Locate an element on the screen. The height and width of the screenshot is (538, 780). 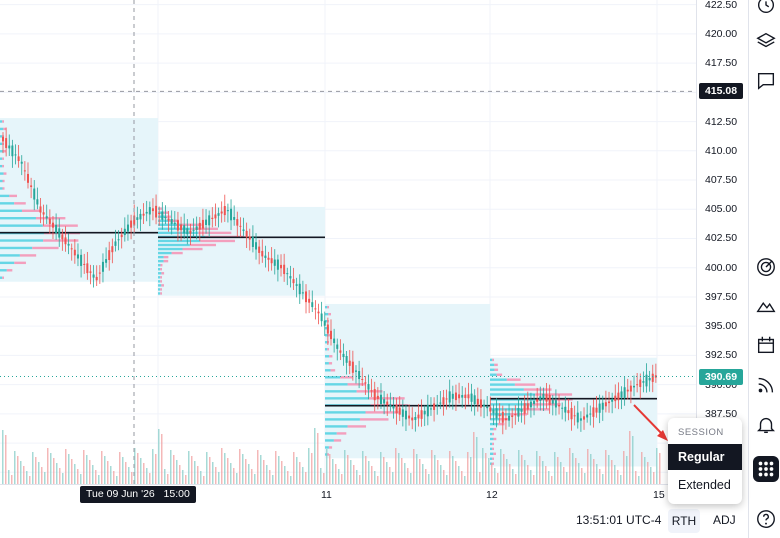
adjustment-button: ADJ is located at coordinates (724, 520).